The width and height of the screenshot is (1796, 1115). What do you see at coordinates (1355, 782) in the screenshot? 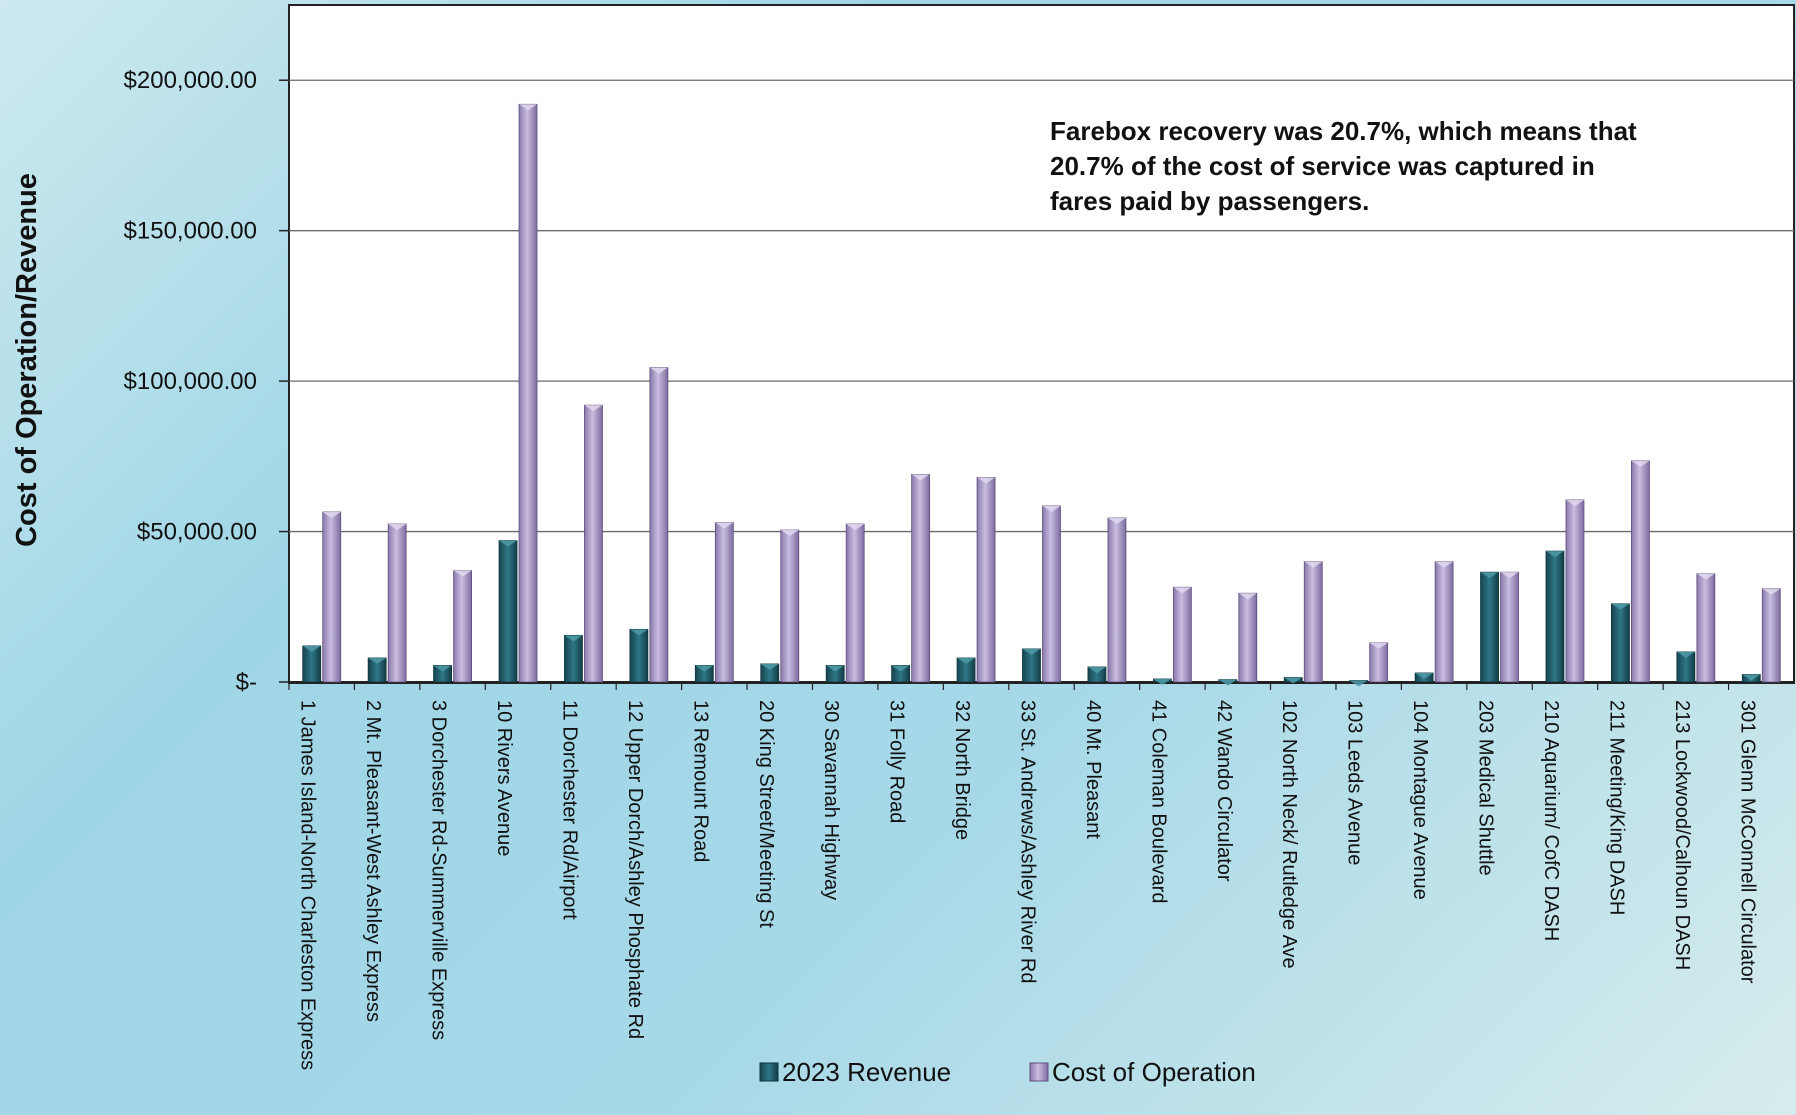
I see `x-tick-label: 103 Leeds Avenue` at bounding box center [1355, 782].